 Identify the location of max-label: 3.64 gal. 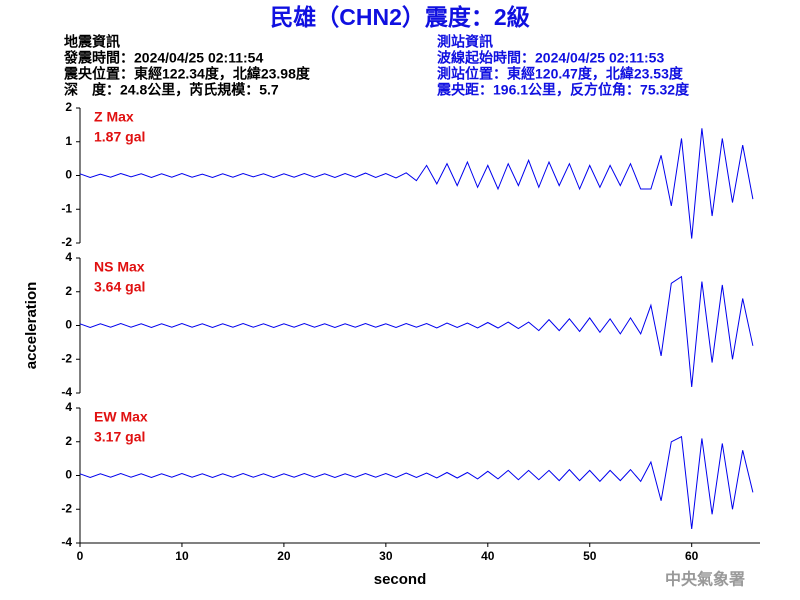
(119, 287).